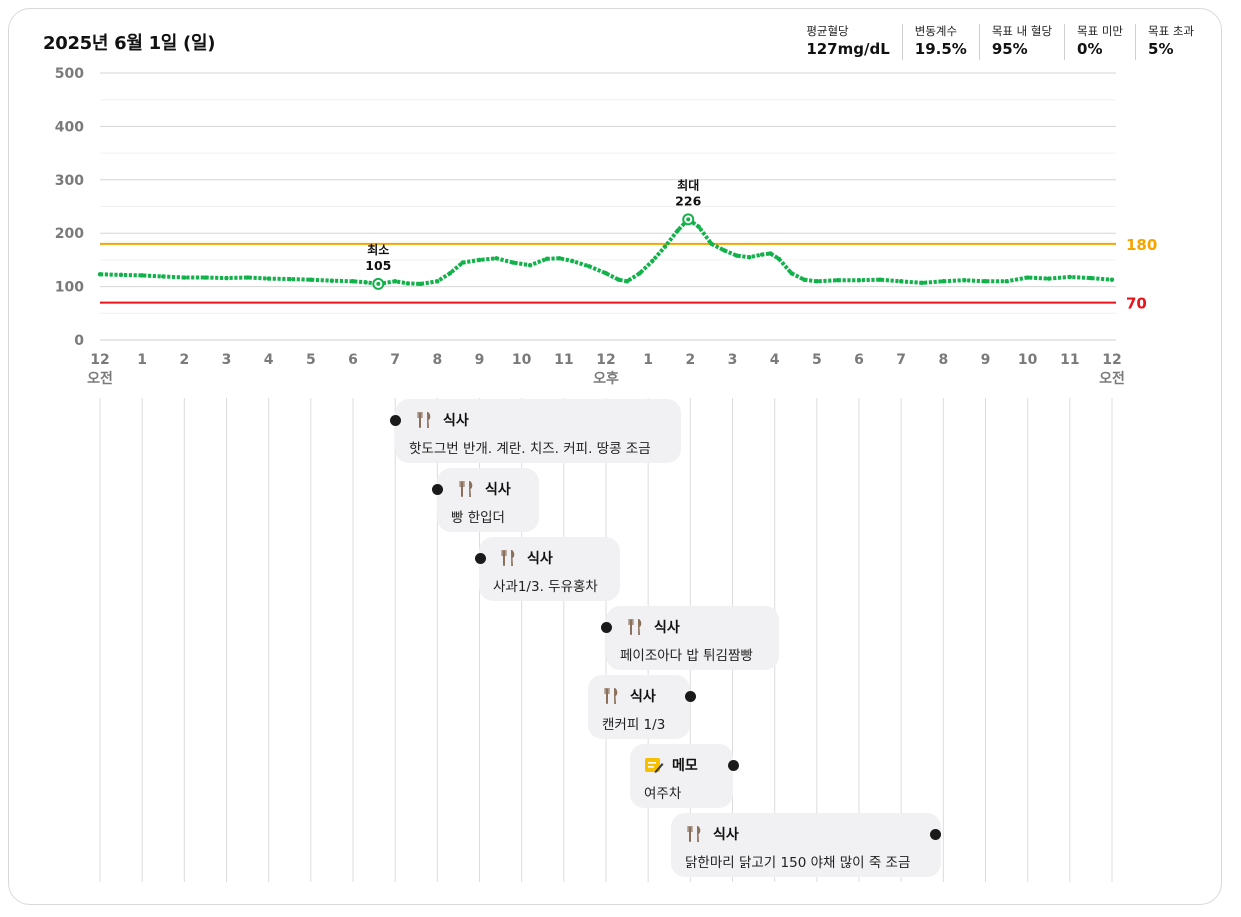  Describe the element at coordinates (437, 360) in the screenshot. I see `x-tick-label: 8` at that location.